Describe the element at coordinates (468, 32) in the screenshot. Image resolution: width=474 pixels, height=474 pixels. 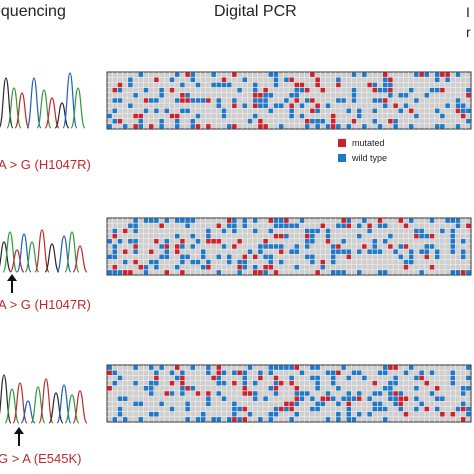
I see `right-header-fragment-2: r` at that location.